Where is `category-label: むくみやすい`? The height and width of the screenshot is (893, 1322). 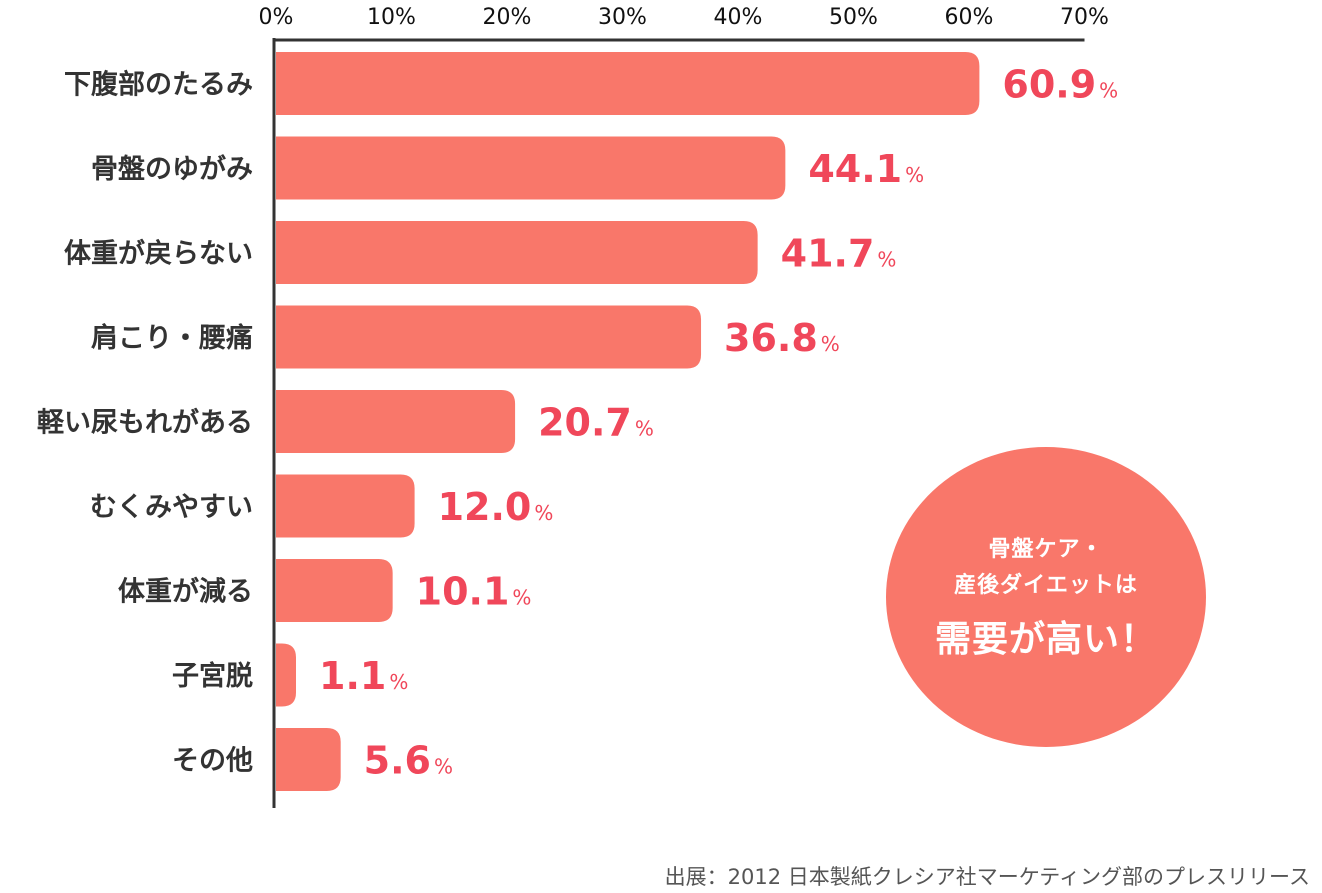 category-label: むくみやすい is located at coordinates (171, 507).